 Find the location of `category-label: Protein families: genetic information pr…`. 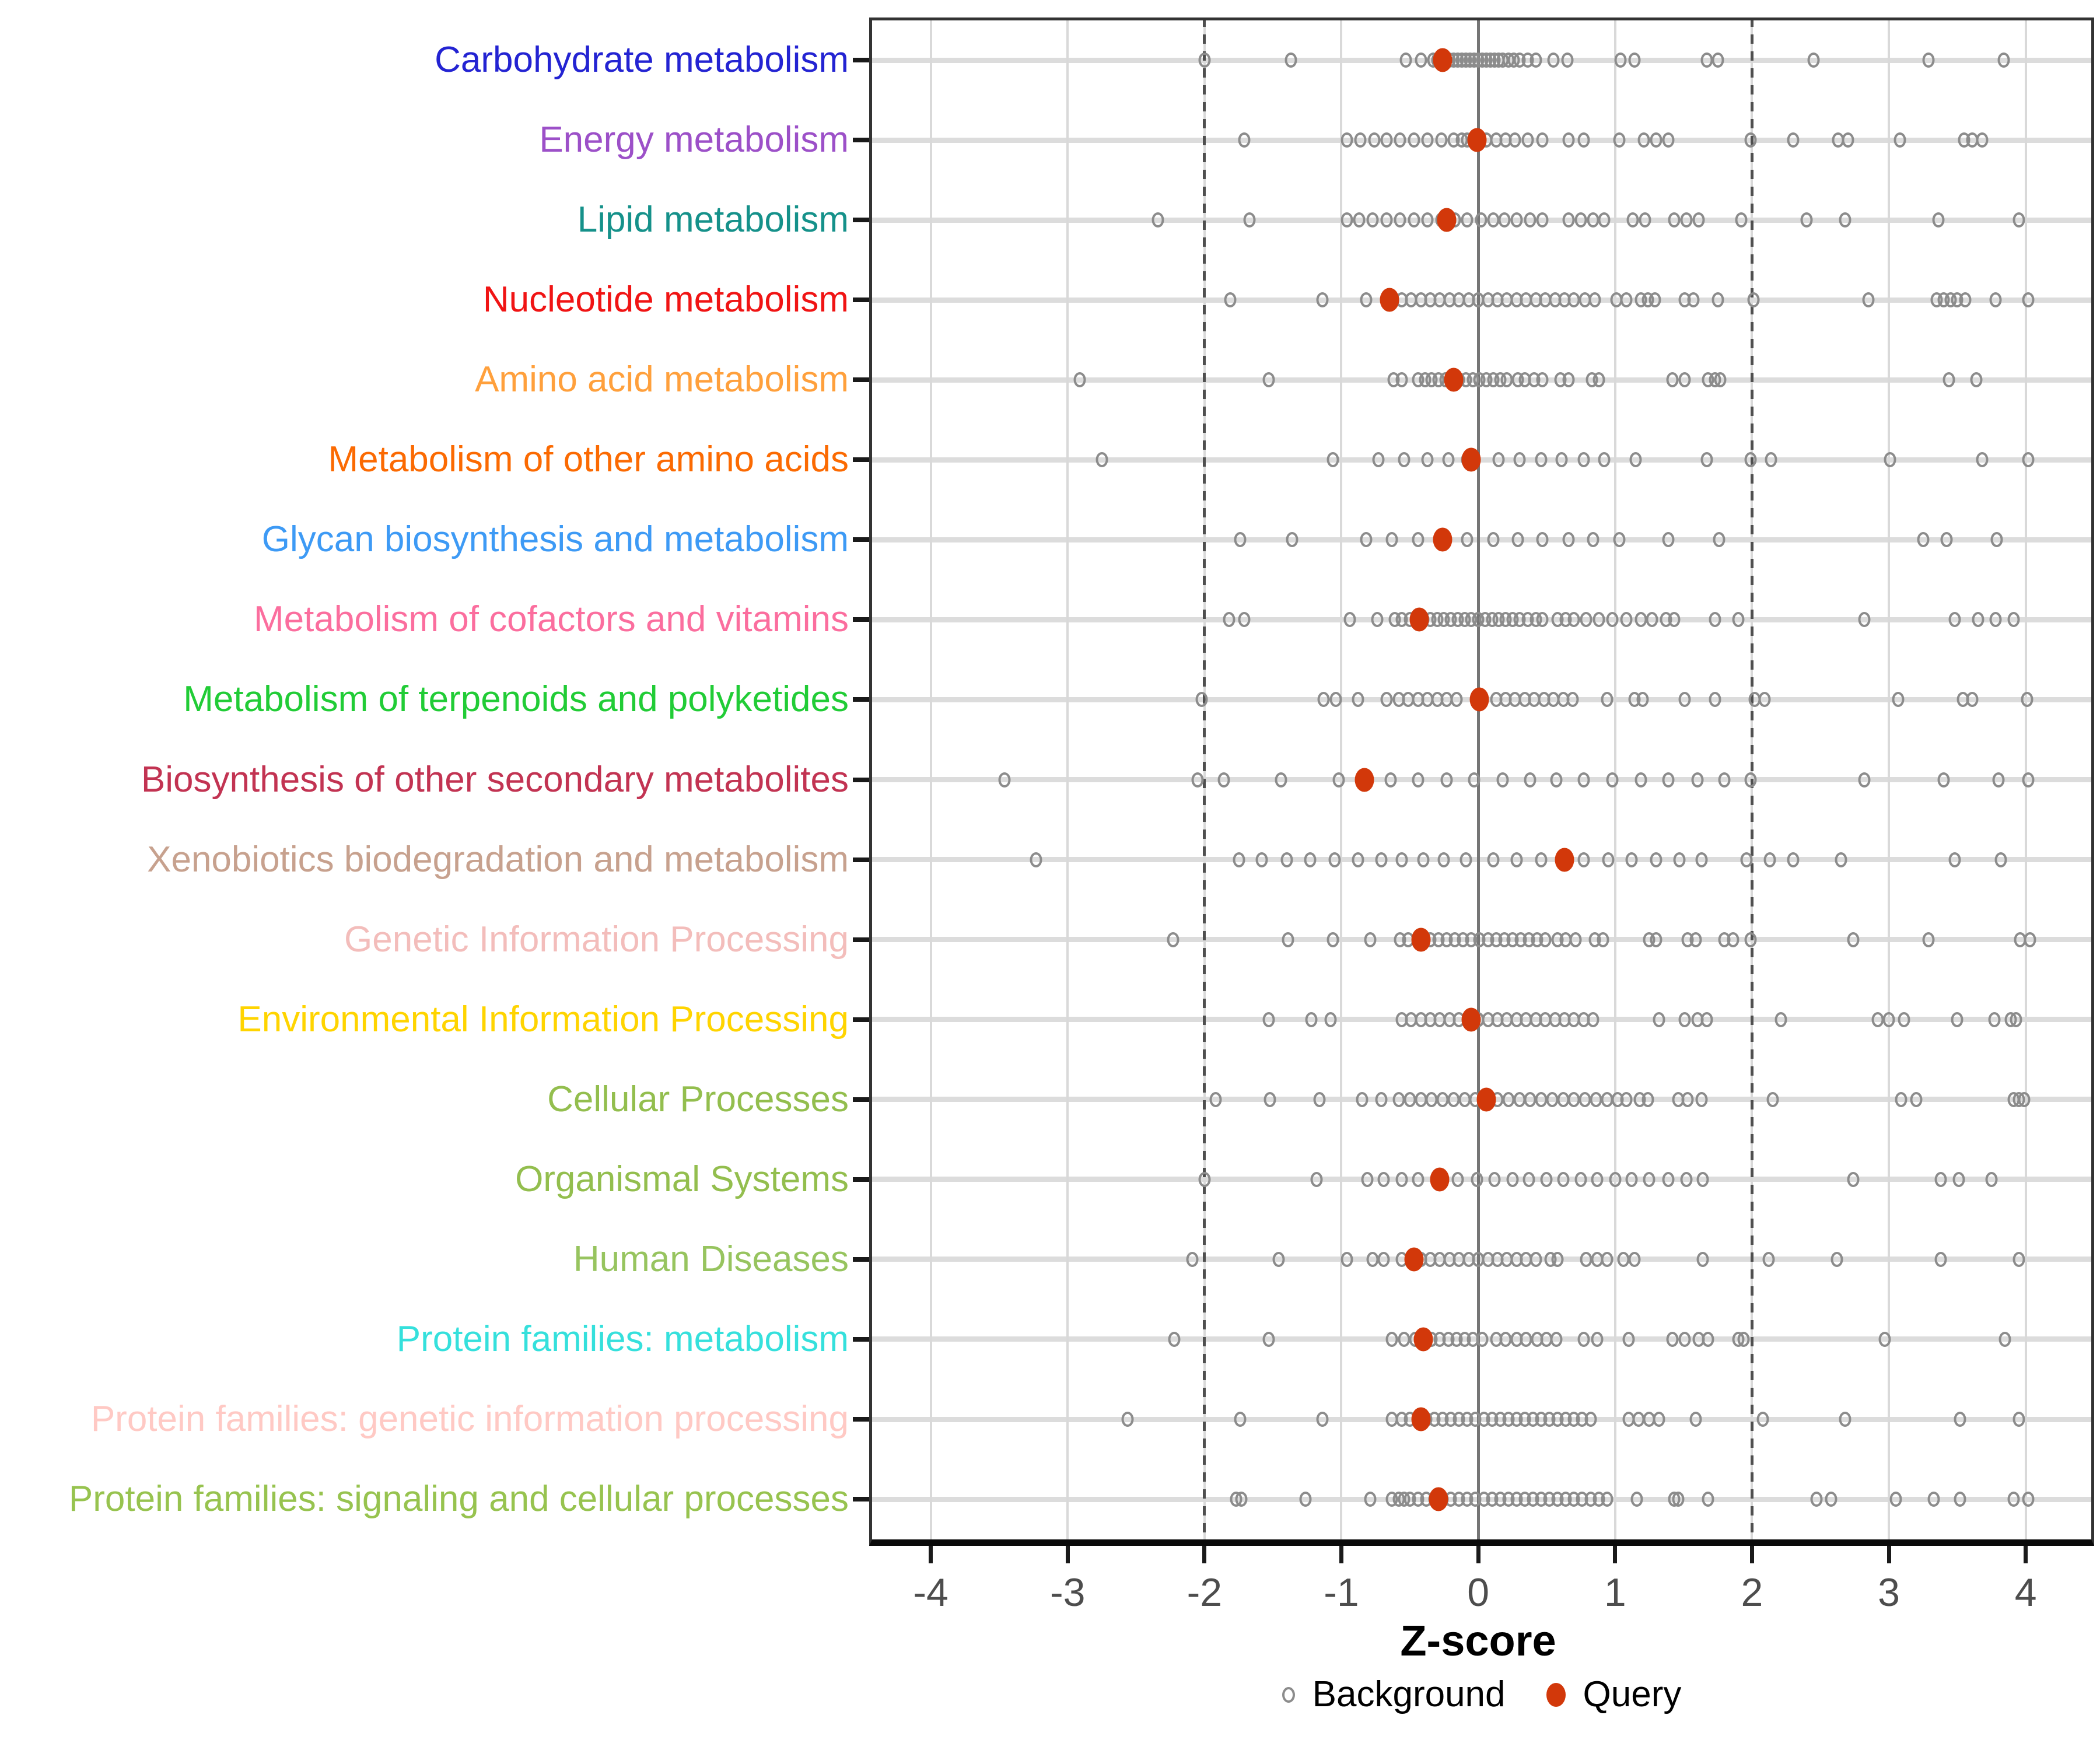

category-label: Protein families: genetic information pr… is located at coordinates (469, 1419).